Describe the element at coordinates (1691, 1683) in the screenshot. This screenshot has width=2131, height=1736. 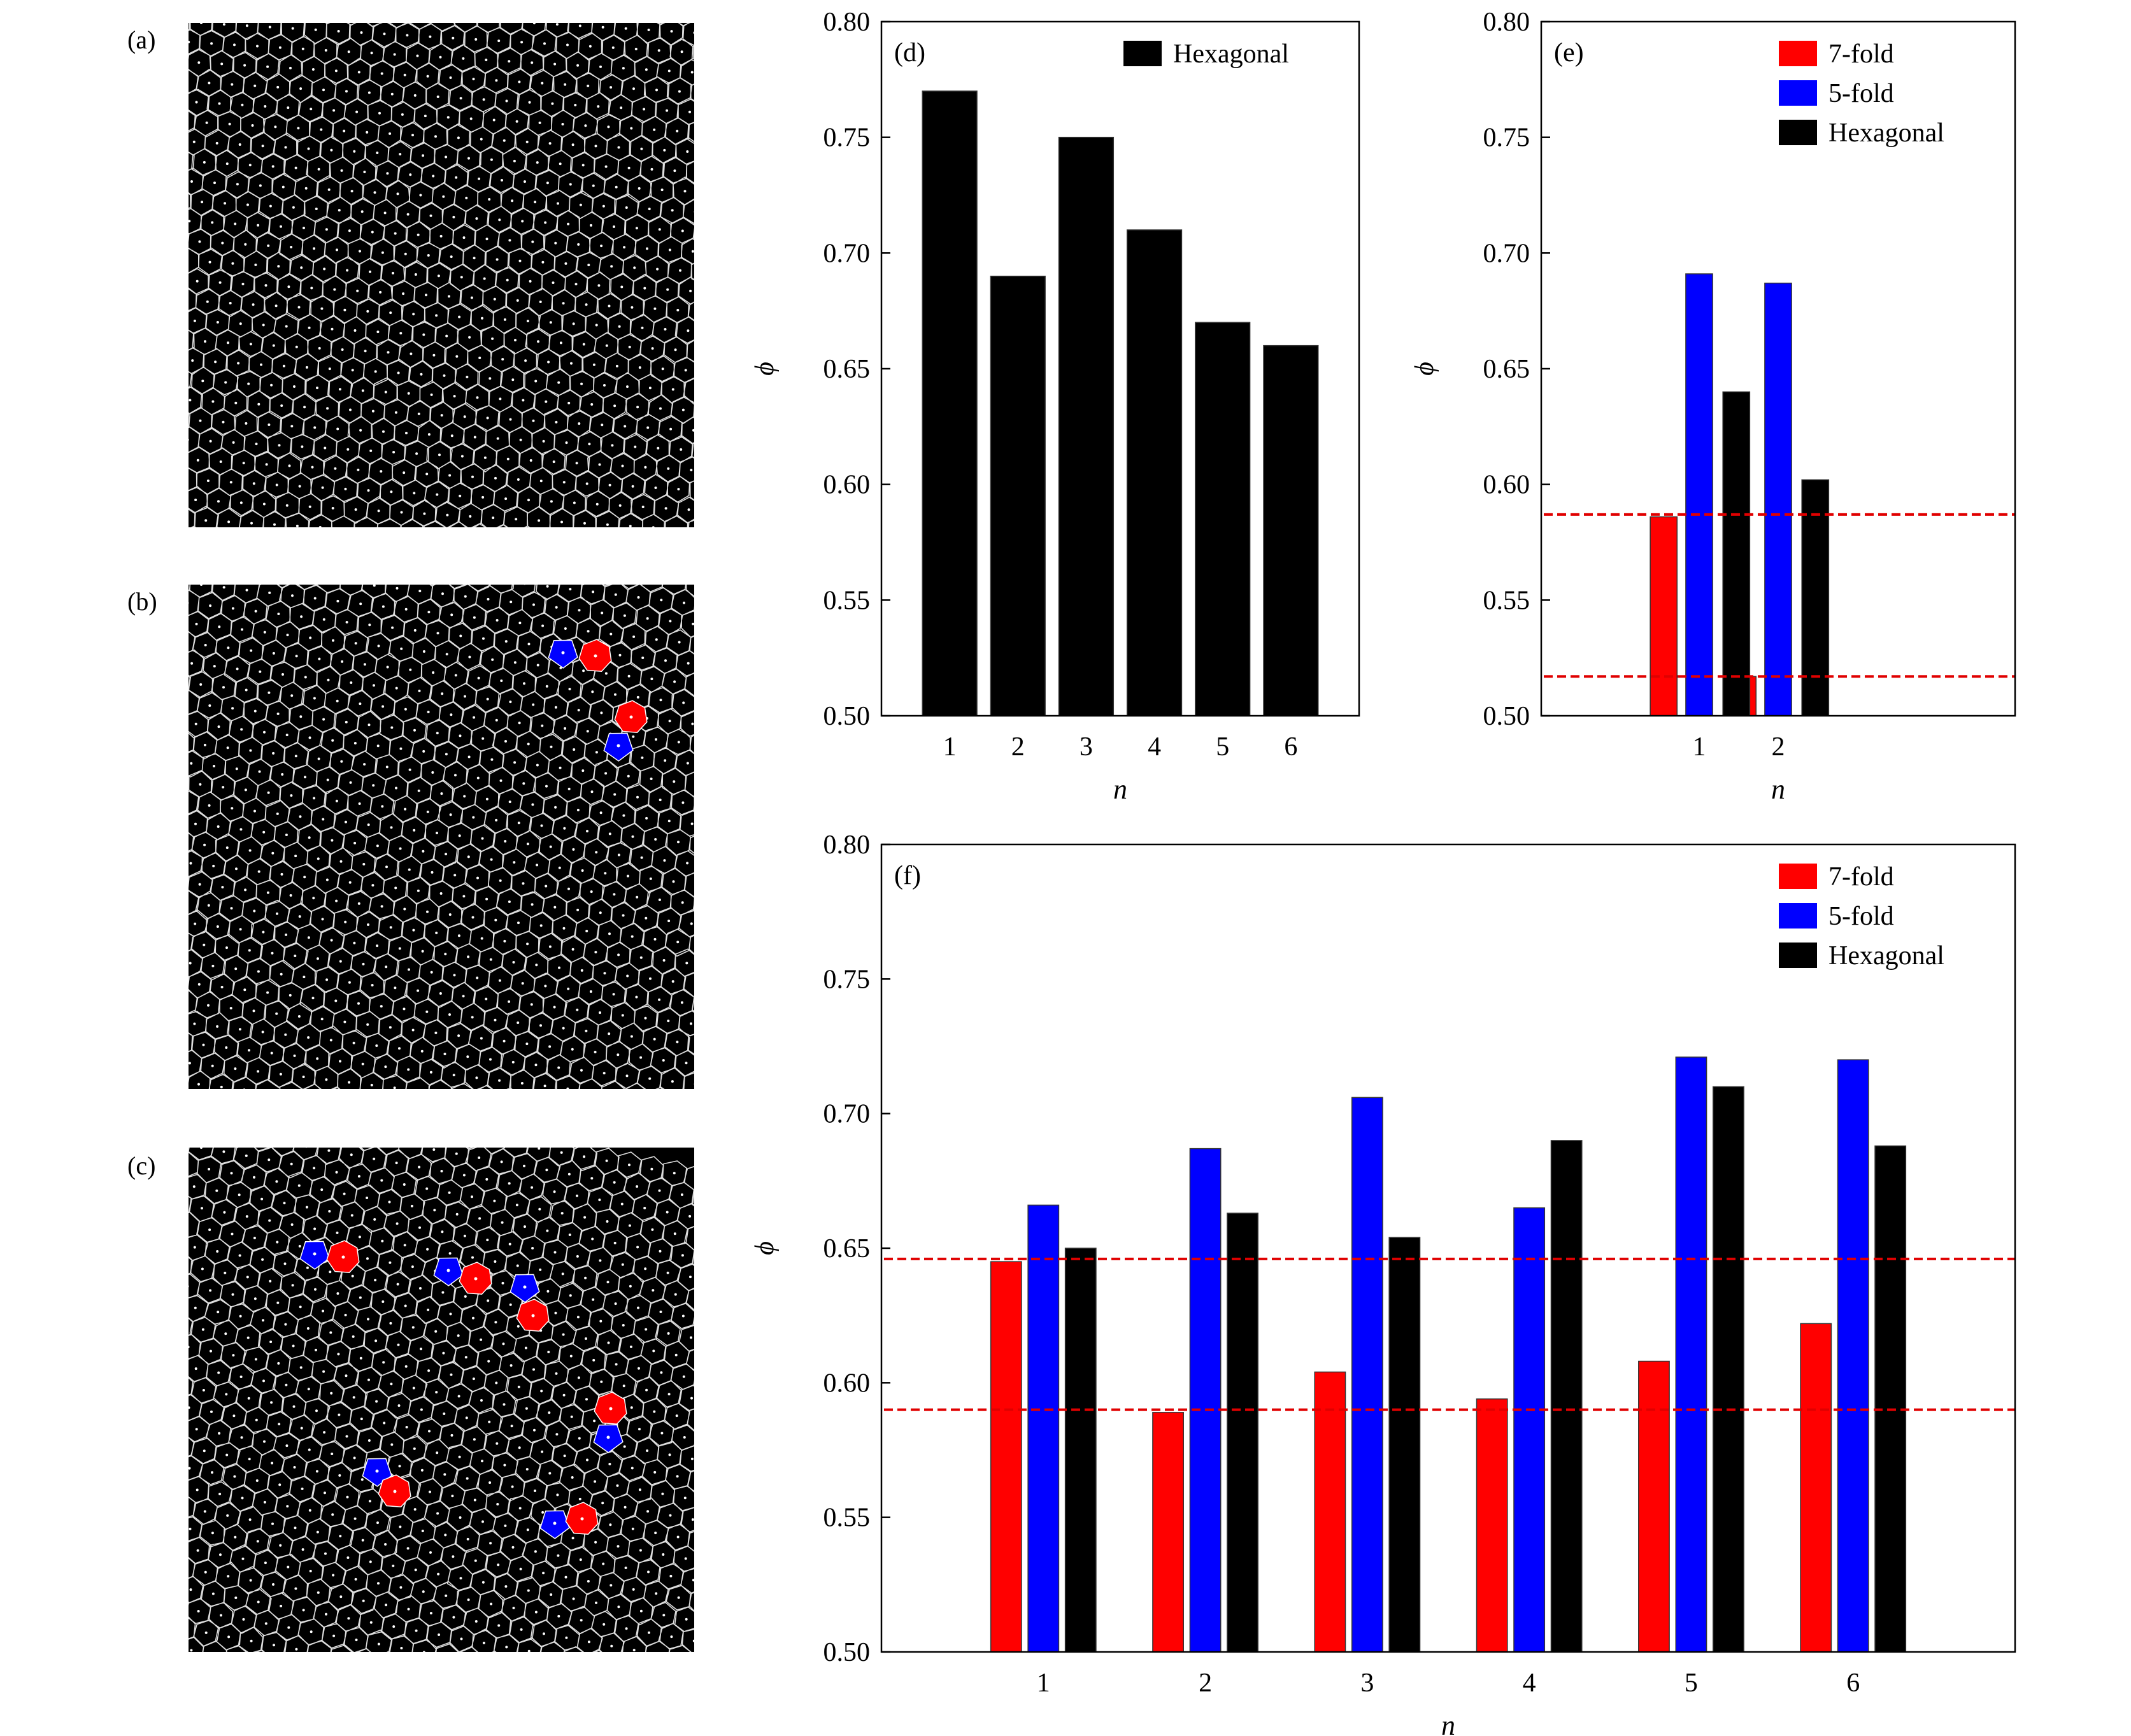
I see `x-tick-label: 5` at that location.